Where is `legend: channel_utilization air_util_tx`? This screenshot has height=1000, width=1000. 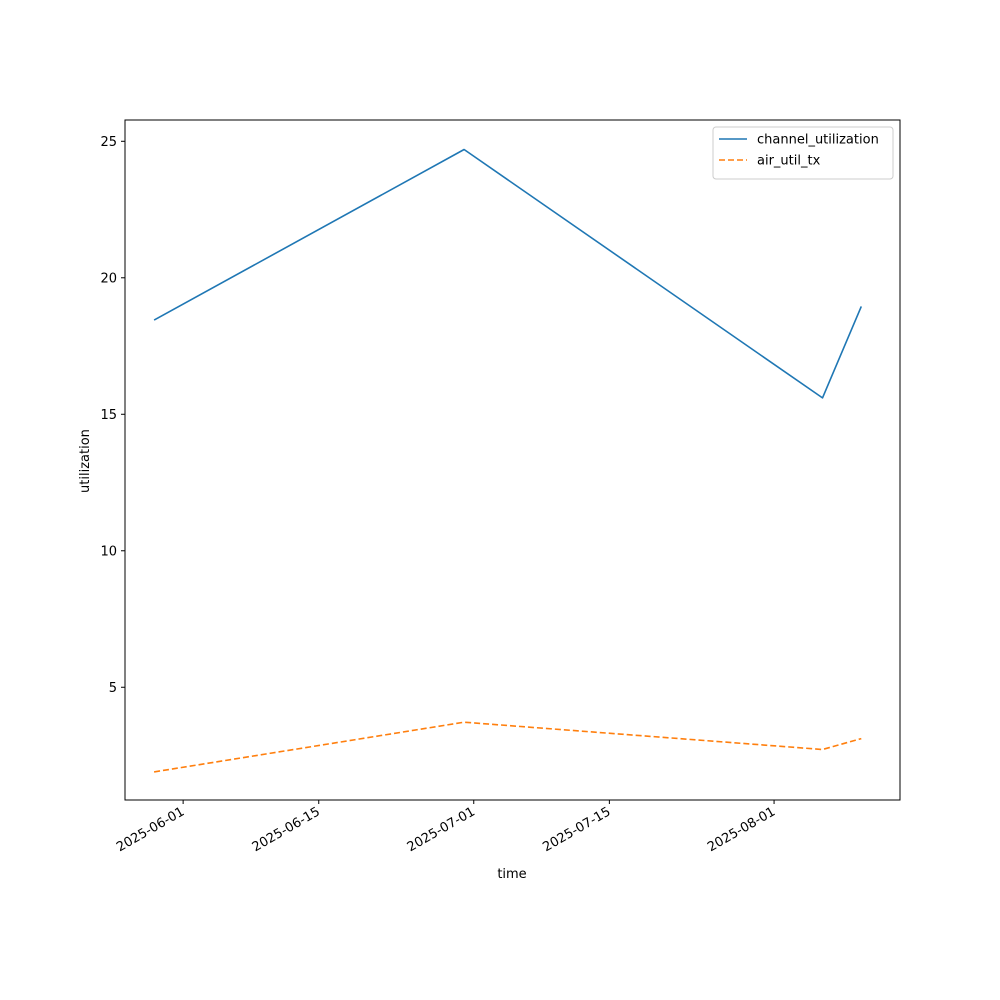 legend: channel_utilization air_util_tx is located at coordinates (803, 153).